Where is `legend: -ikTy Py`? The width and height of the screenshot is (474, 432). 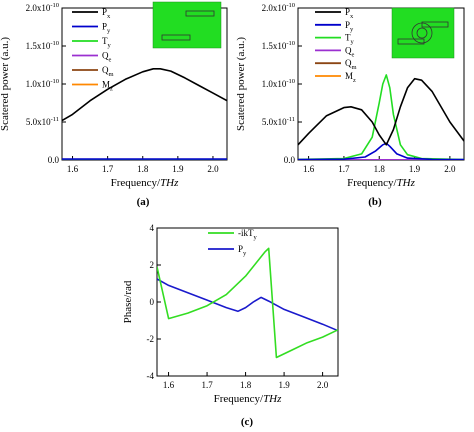
legend: -ikTy Py is located at coordinates (233, 242).